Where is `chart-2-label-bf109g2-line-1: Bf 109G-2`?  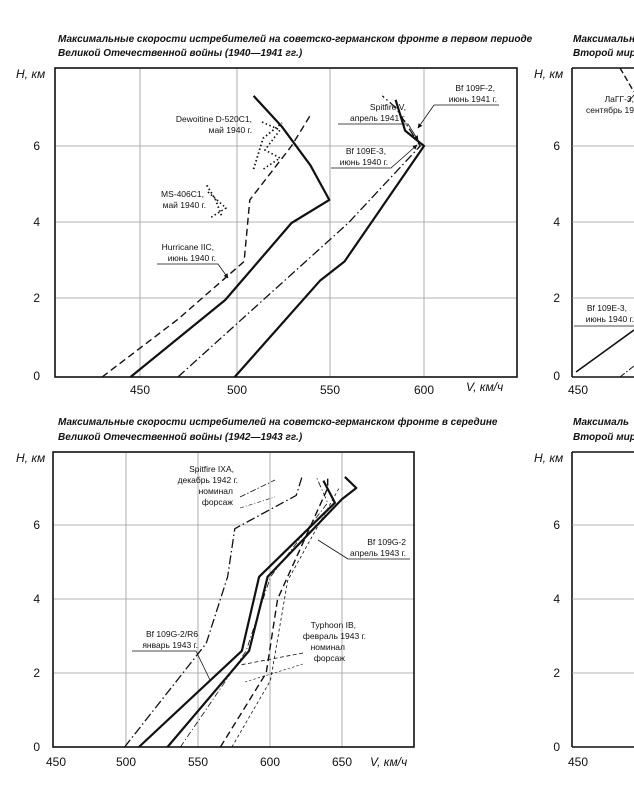 chart-2-label-bf109g2-line-1: Bf 109G-2 is located at coordinates (386, 542).